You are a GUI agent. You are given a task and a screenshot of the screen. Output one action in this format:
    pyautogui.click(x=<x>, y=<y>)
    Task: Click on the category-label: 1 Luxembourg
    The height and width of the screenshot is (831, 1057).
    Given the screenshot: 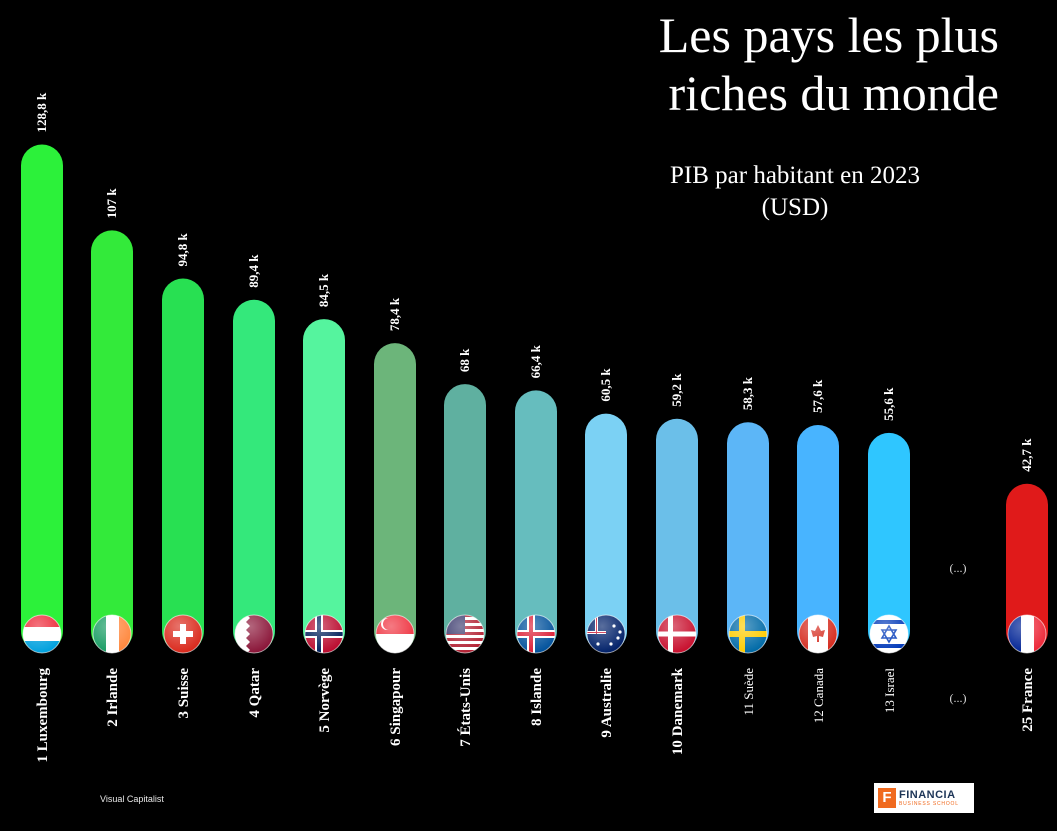 What is the action you would take?
    pyautogui.click(x=43, y=715)
    